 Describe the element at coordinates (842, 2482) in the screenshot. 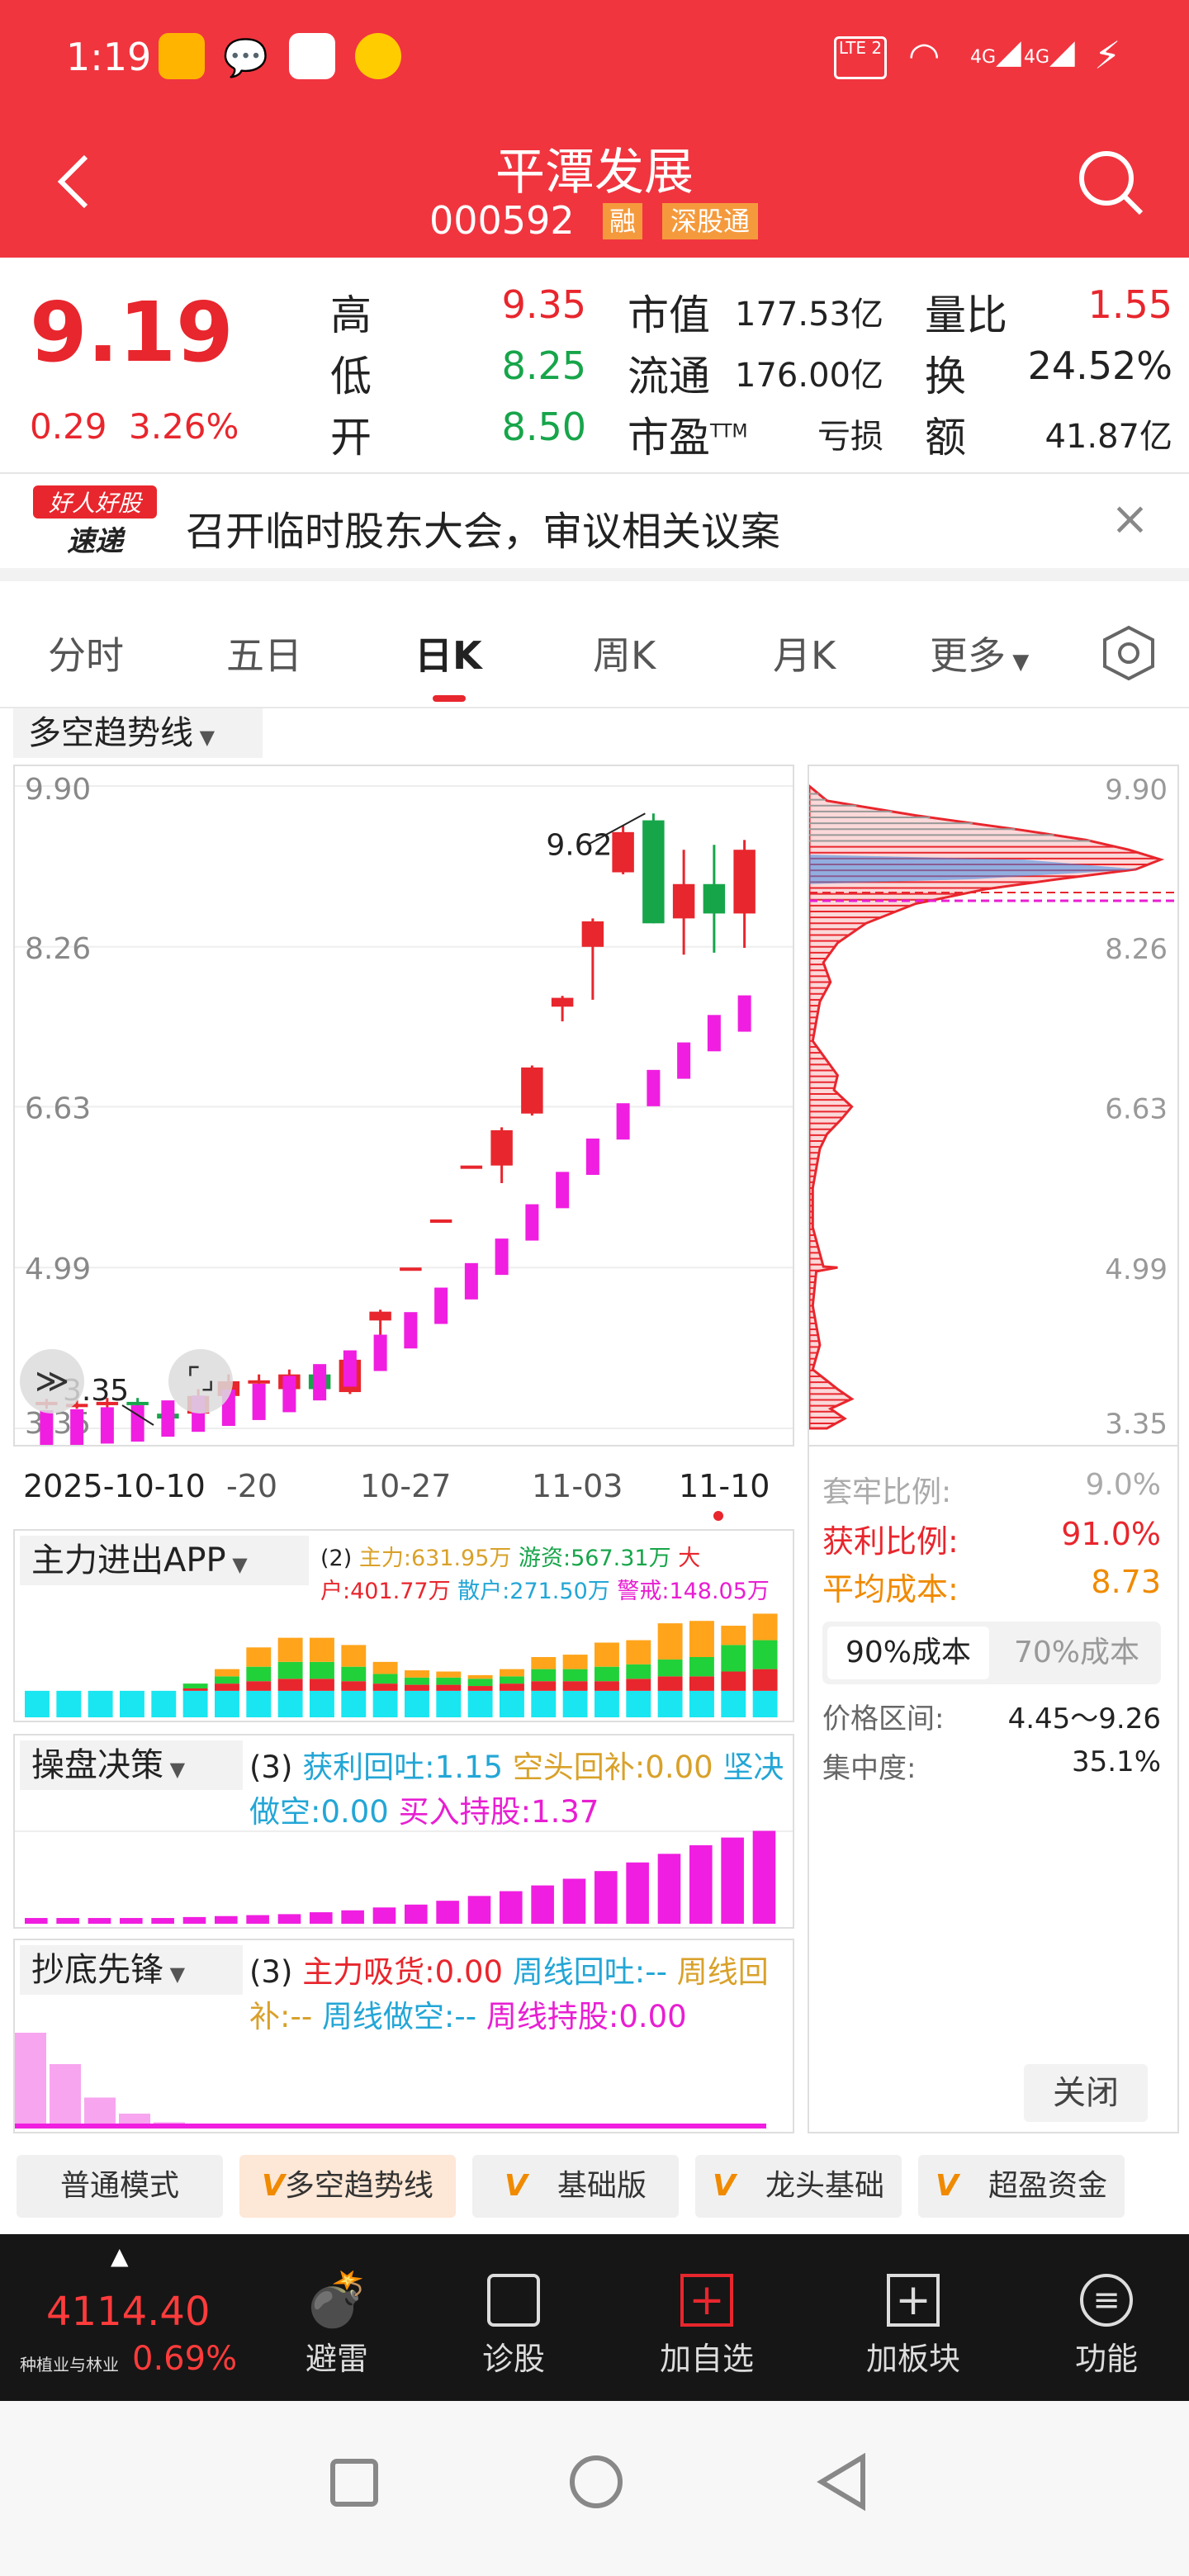

I see `back-nav-icon` at that location.